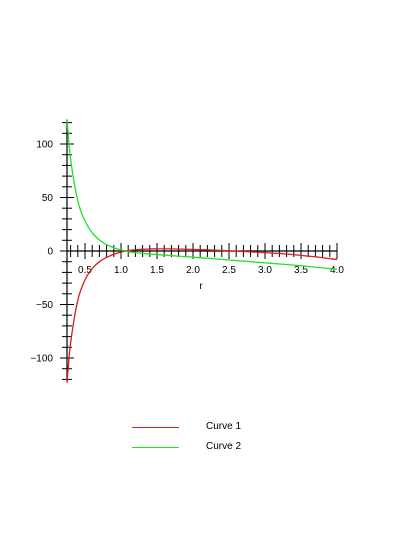 This screenshot has width=415, height=537. Describe the element at coordinates (224, 446) in the screenshot. I see `legend-label-curve-2: Curve 2` at that location.